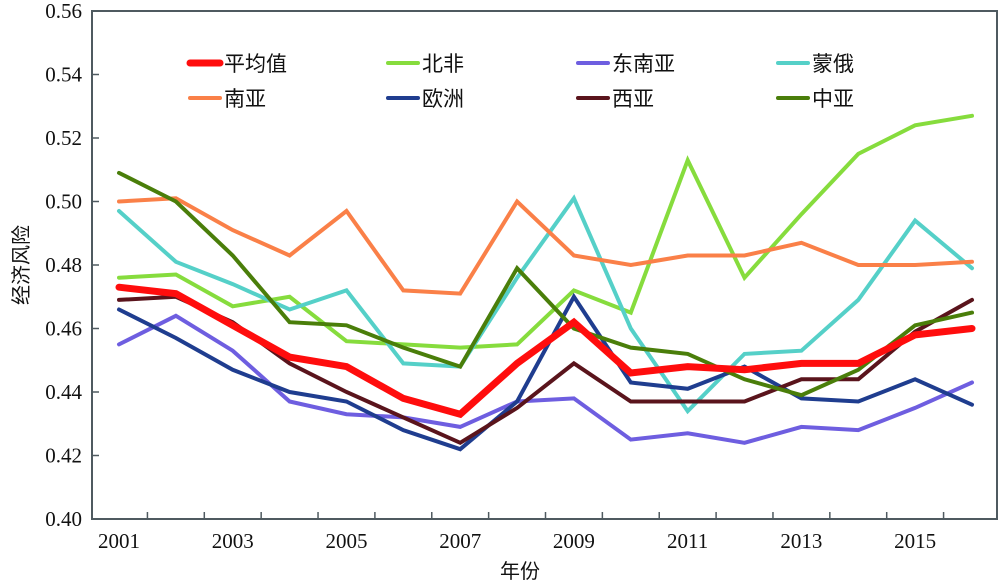 The width and height of the screenshot is (1000, 582). I want to click on y-tick-label: 0.50, so click(63, 202).